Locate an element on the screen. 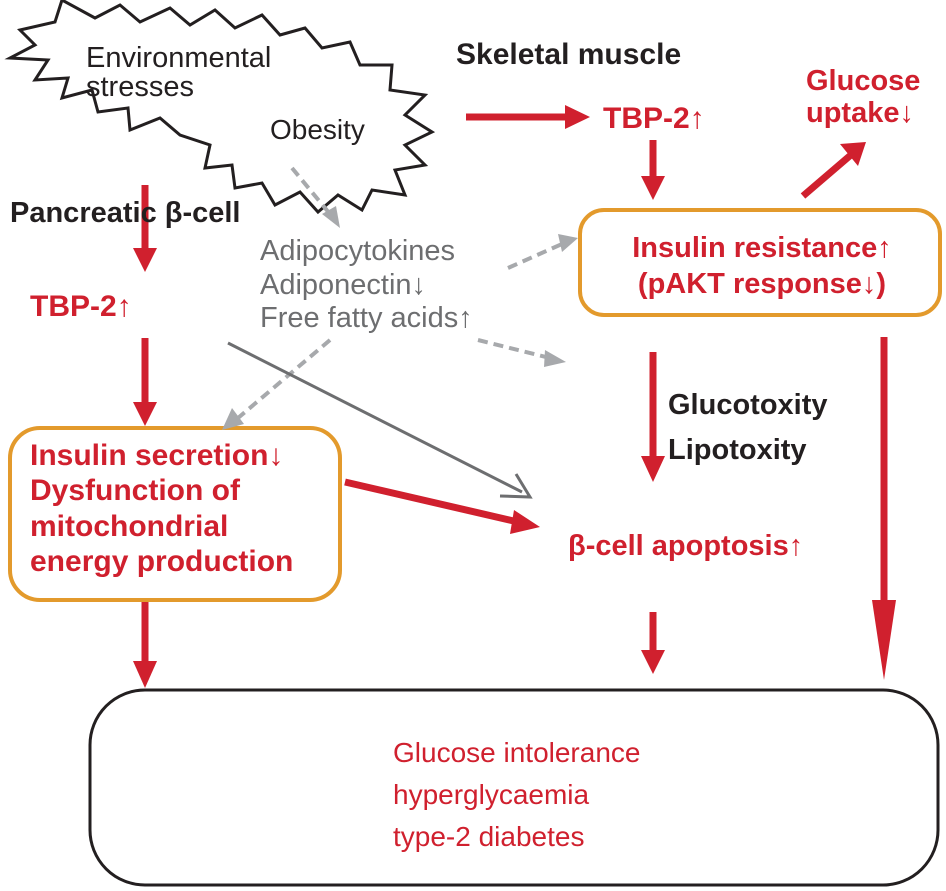 This screenshot has height=891, width=946. insulin-secretion-line3: mitochondrial is located at coordinates (129, 526).